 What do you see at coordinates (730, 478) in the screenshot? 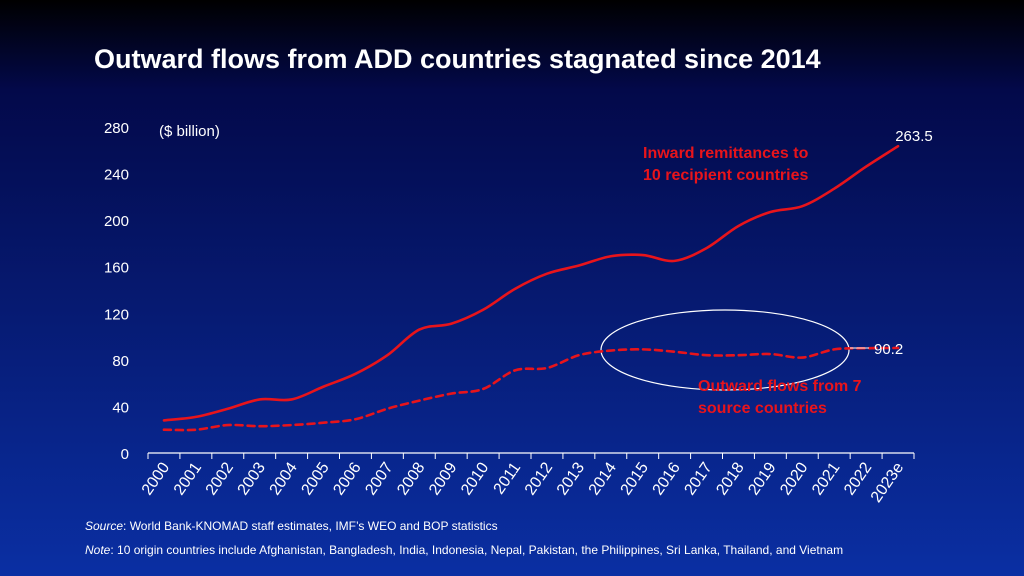
I see `x-tick-label: 2018` at bounding box center [730, 478].